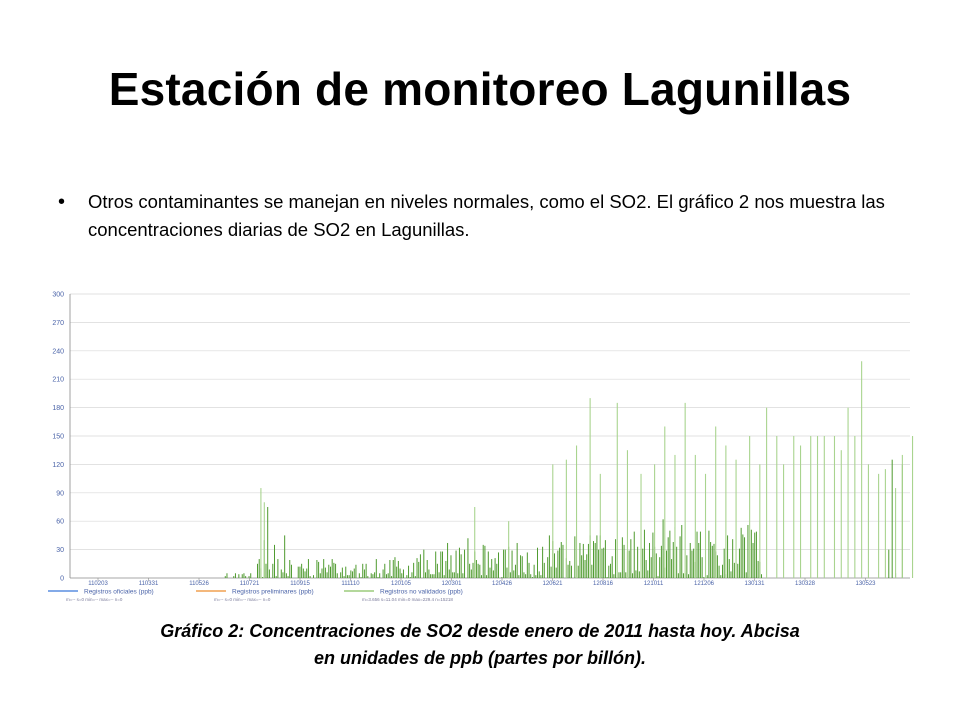  What do you see at coordinates (552, 584) in the screenshot?
I see `x-tick-label: 120621` at bounding box center [552, 584].